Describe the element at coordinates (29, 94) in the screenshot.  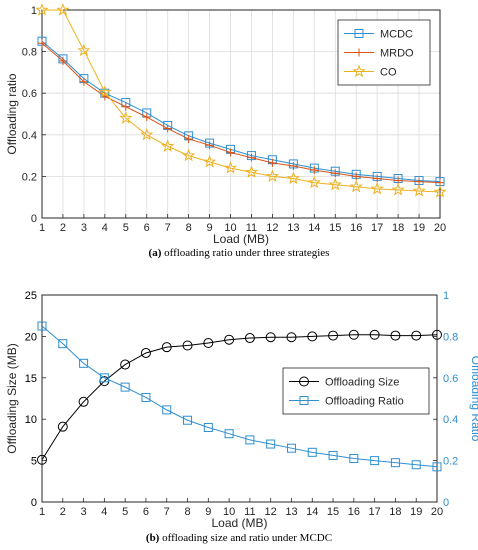
I see `chart-a-y-tick-label: 0.6` at that location.